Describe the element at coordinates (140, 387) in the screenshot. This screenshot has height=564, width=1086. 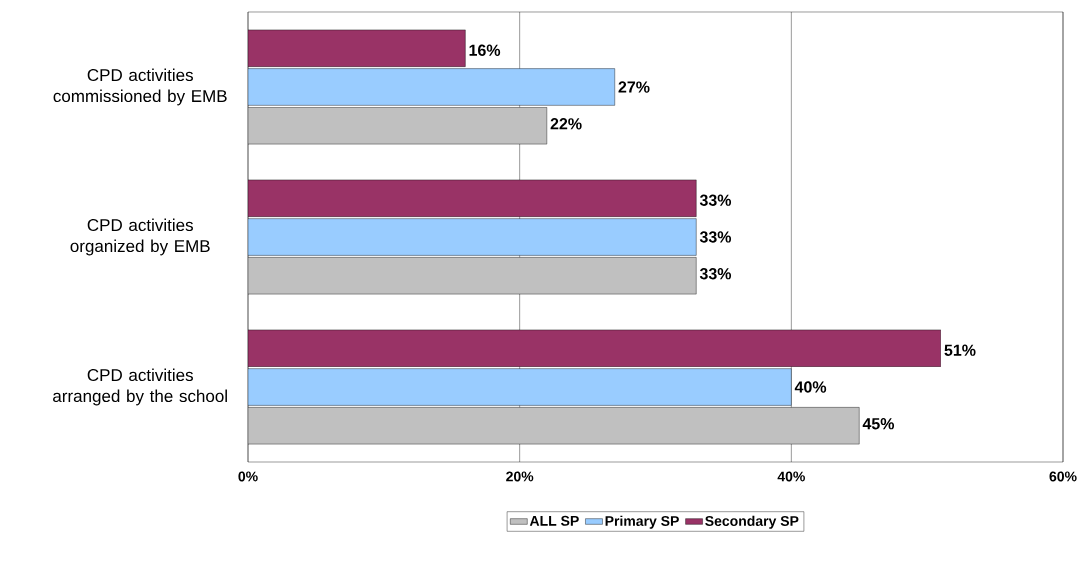
I see `y-tick-label: CPD activities arranged by the school` at that location.